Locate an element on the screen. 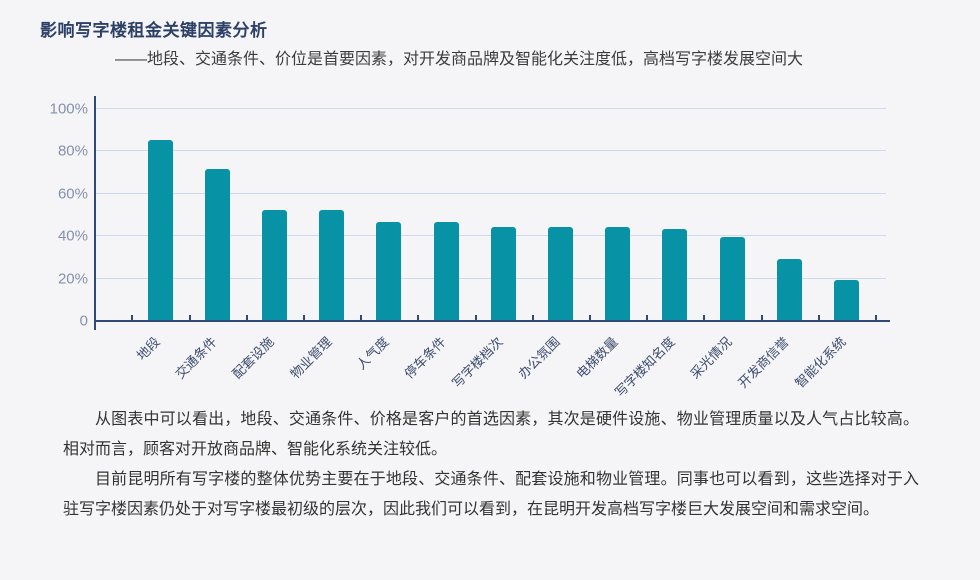 Image resolution: width=980 pixels, height=580 pixels. x-axis-line is located at coordinates (492, 321).